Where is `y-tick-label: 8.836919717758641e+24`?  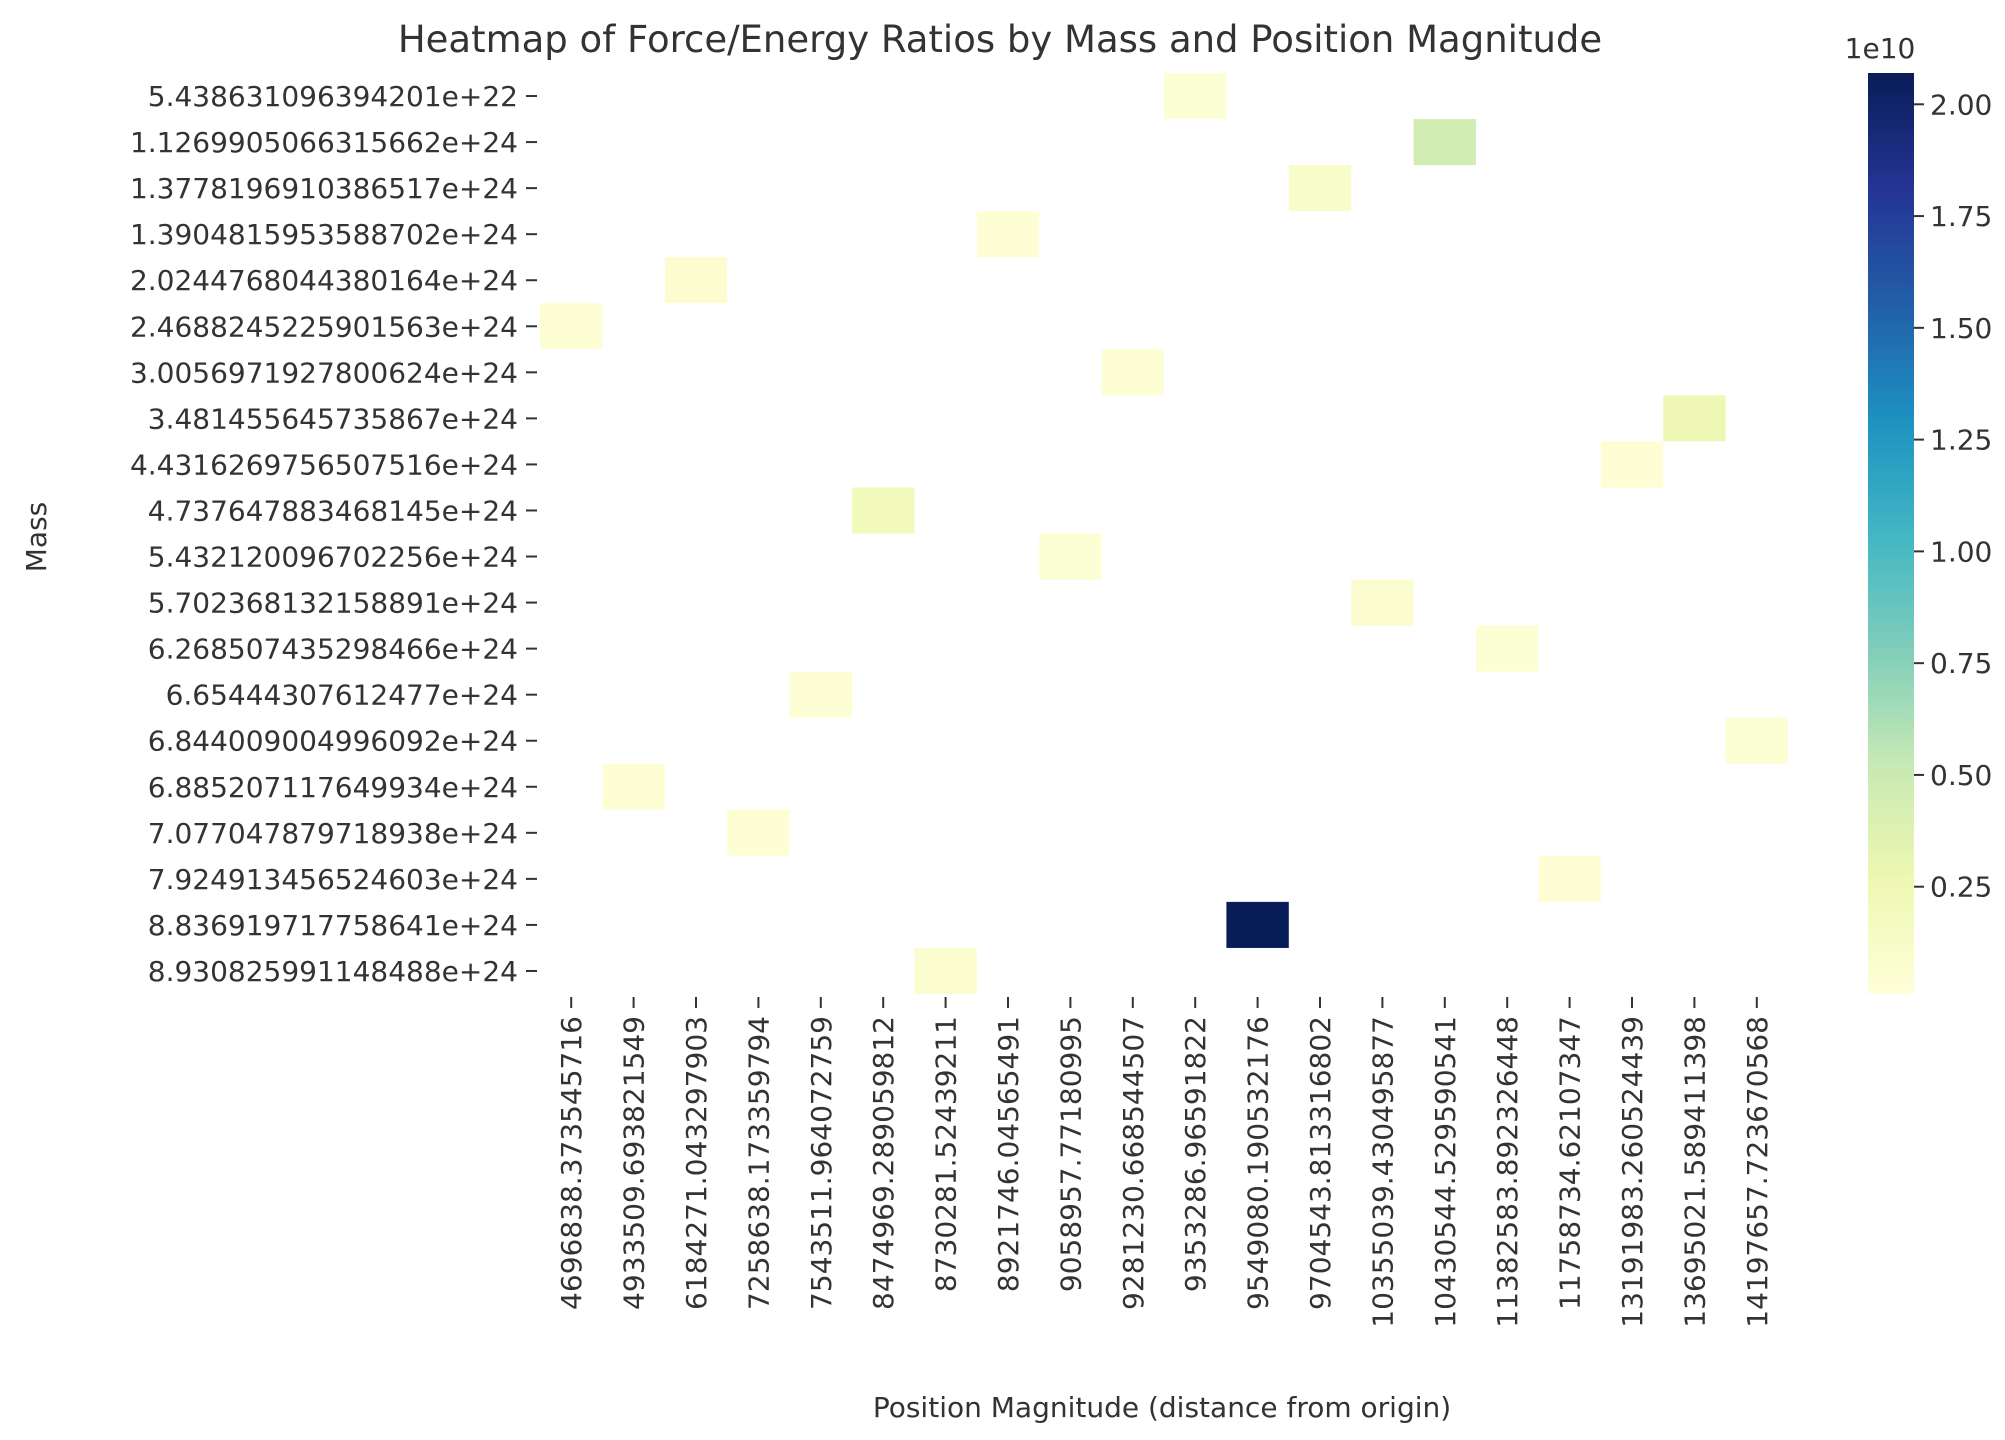
y-tick-label: 8.836919717758641e+24 is located at coordinates (333, 925).